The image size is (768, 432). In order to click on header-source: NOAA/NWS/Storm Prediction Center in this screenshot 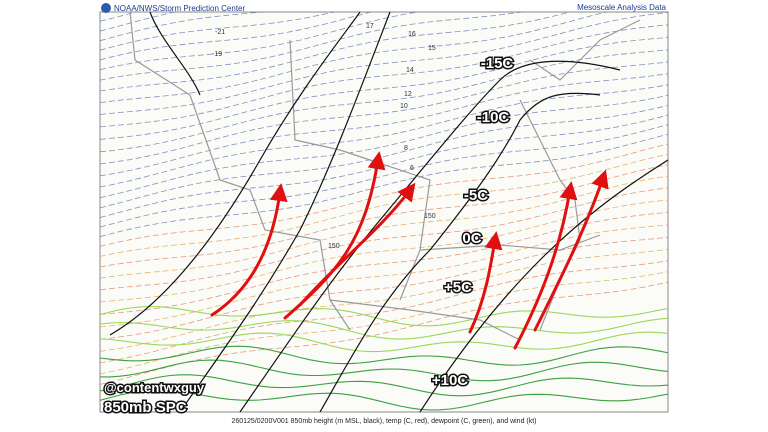, I will do `click(179, 8)`.